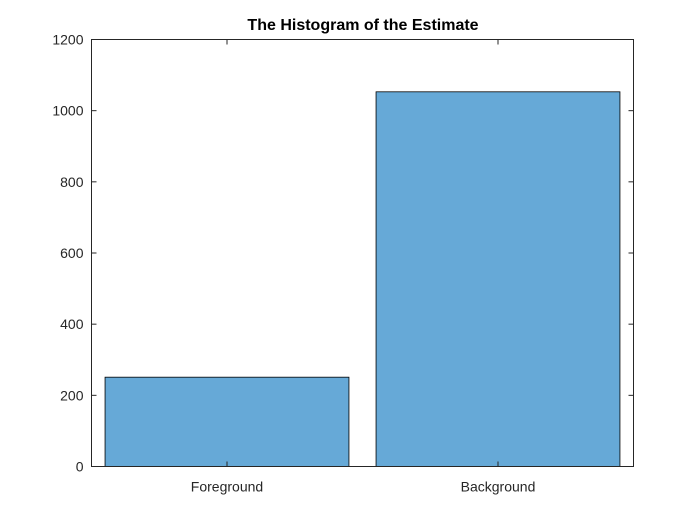  I want to click on y-tick-label: 1000, so click(67, 111).